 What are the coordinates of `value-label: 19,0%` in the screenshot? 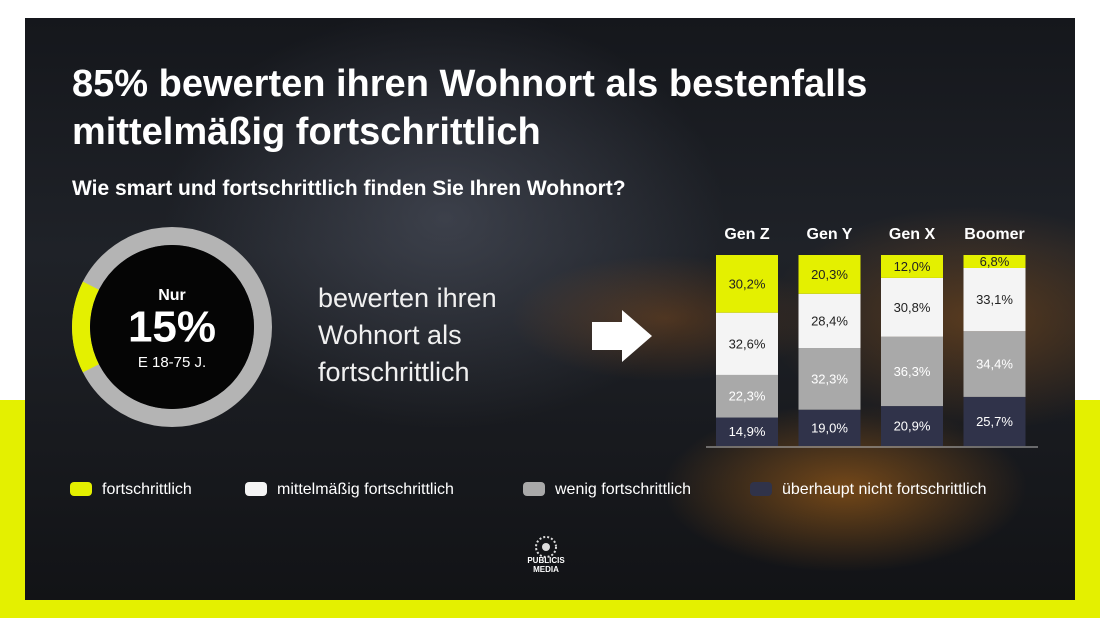 It's located at (829, 427).